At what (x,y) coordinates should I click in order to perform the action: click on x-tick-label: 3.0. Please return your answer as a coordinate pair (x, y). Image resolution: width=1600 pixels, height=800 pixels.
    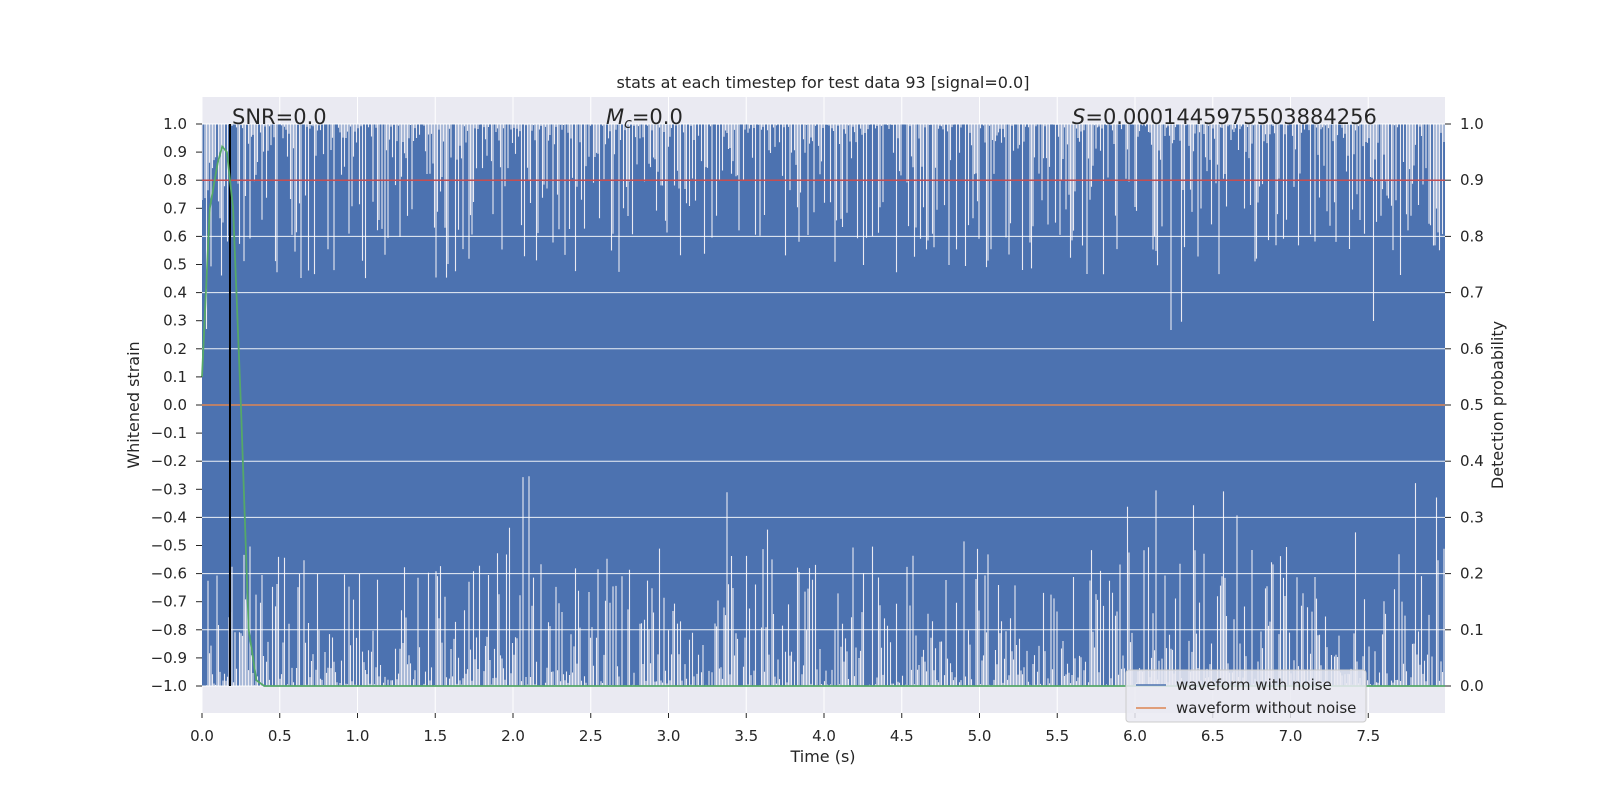
    Looking at the image, I should click on (669, 736).